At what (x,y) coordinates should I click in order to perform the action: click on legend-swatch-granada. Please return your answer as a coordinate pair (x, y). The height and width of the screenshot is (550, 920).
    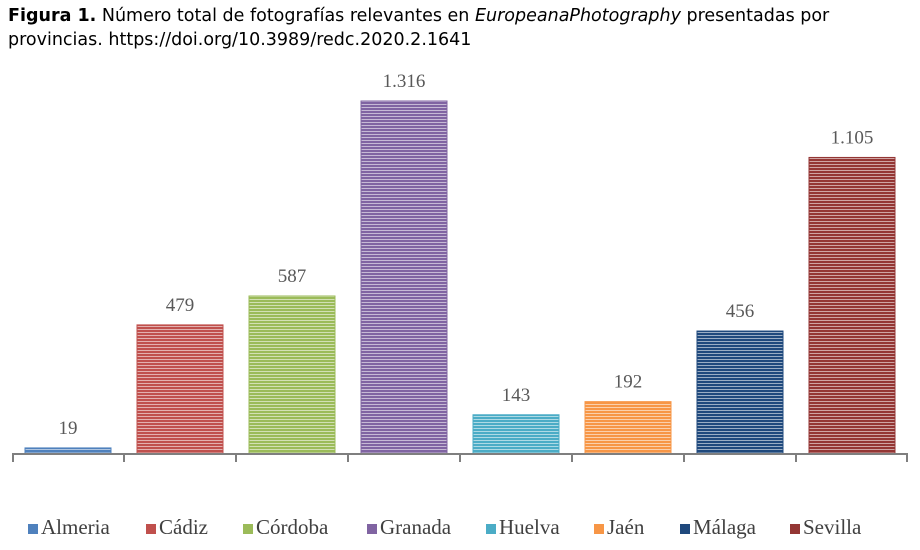
    Looking at the image, I should click on (372, 529).